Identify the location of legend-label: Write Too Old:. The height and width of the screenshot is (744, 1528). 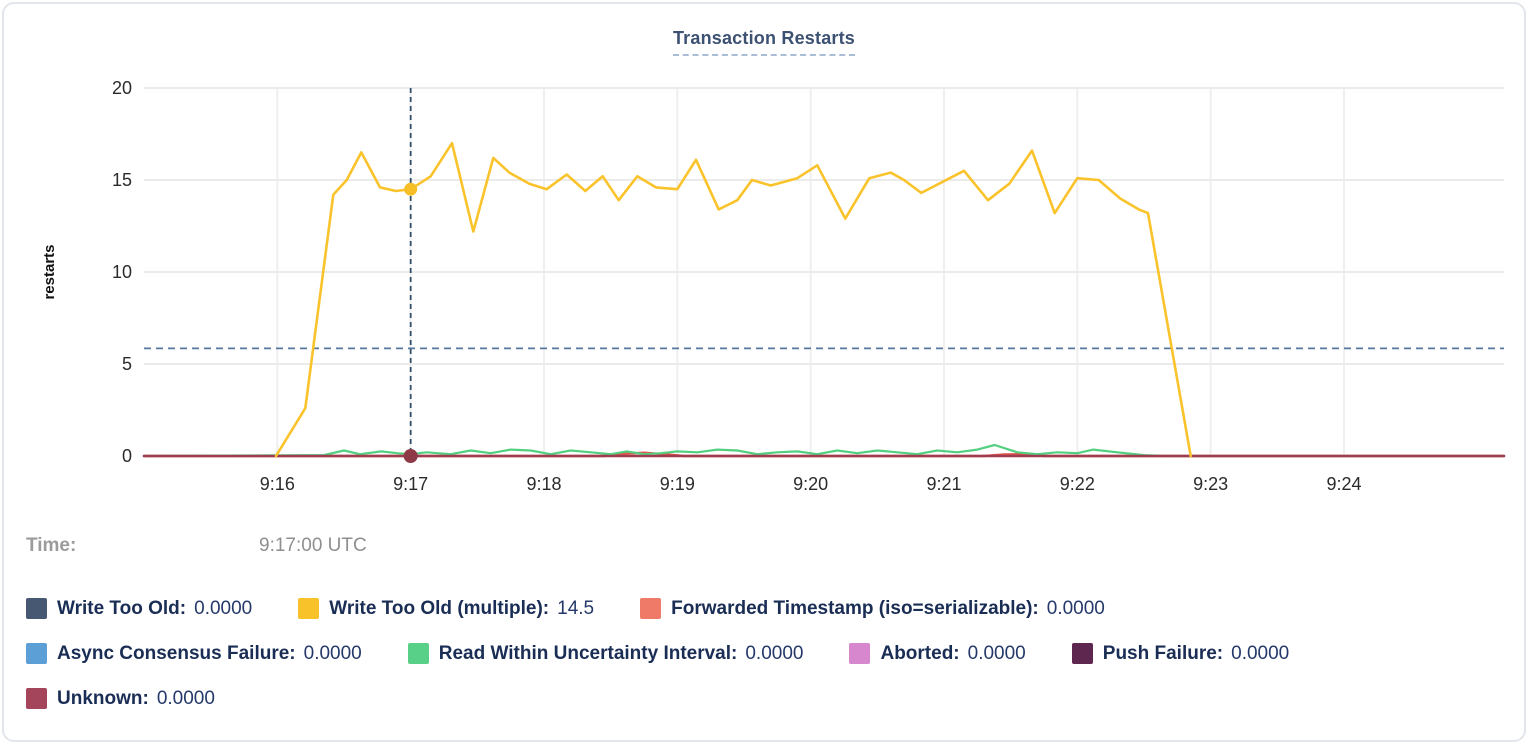
(122, 608).